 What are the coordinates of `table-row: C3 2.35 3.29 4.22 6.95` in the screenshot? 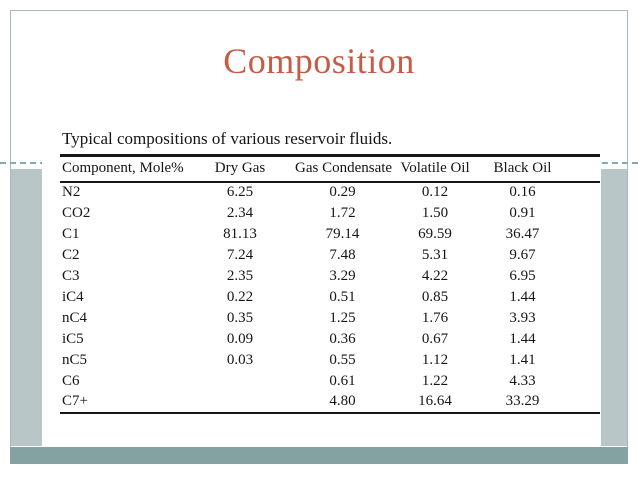 It's located at (330, 276).